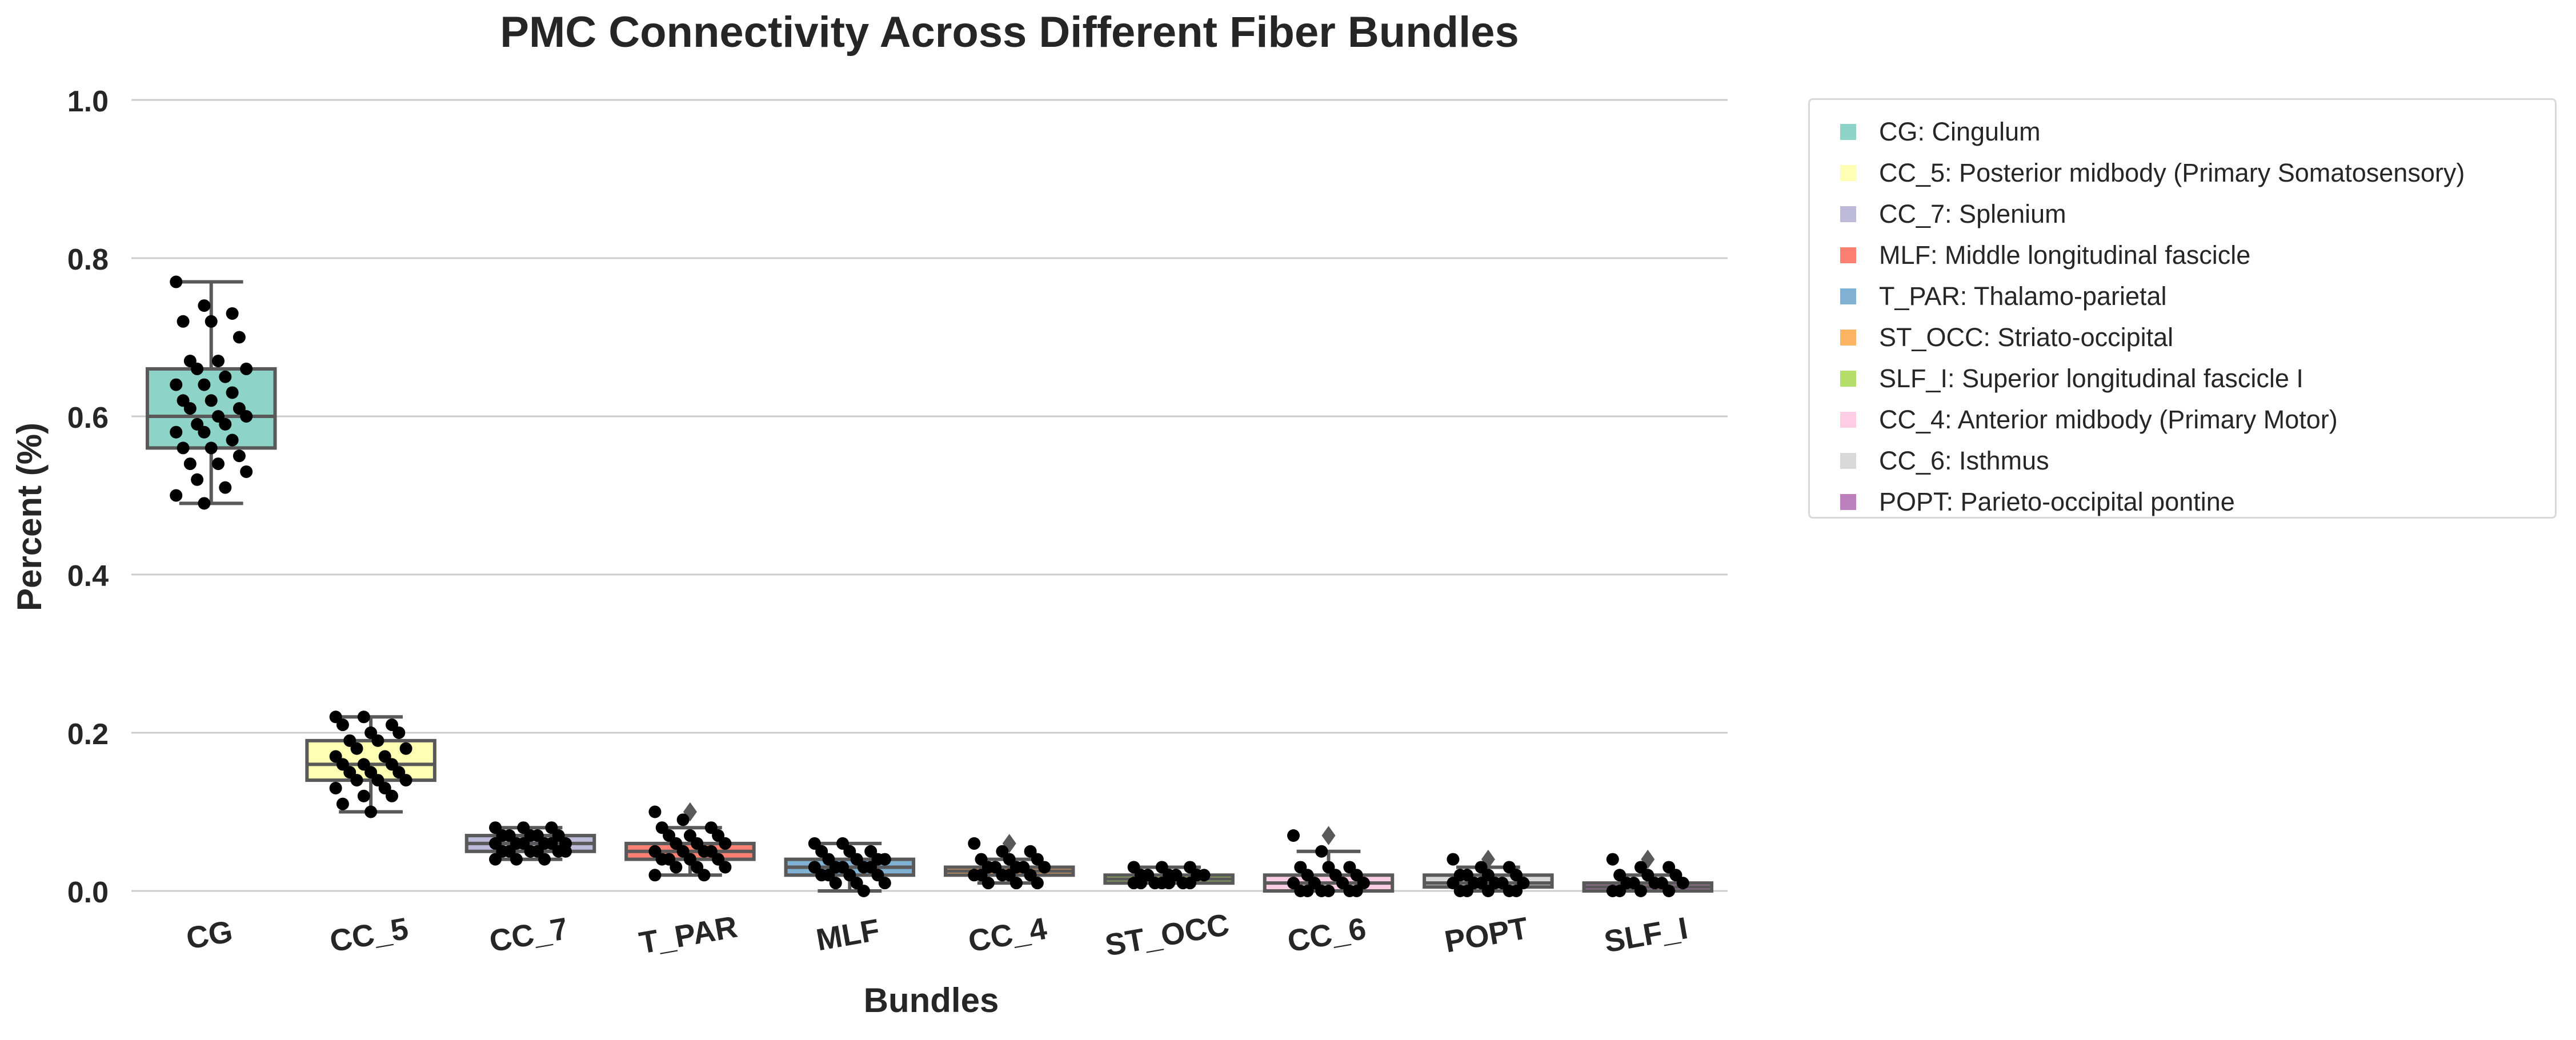  Describe the element at coordinates (88, 734) in the screenshot. I see `y-tick-label: 0.2` at that location.